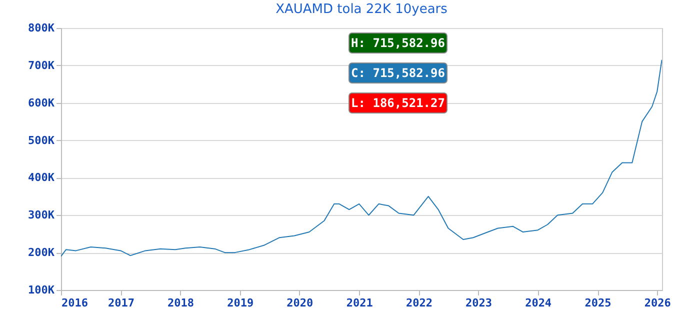 The height and width of the screenshot is (320, 680). I want to click on y-tick-label: 100K, so click(41, 290).